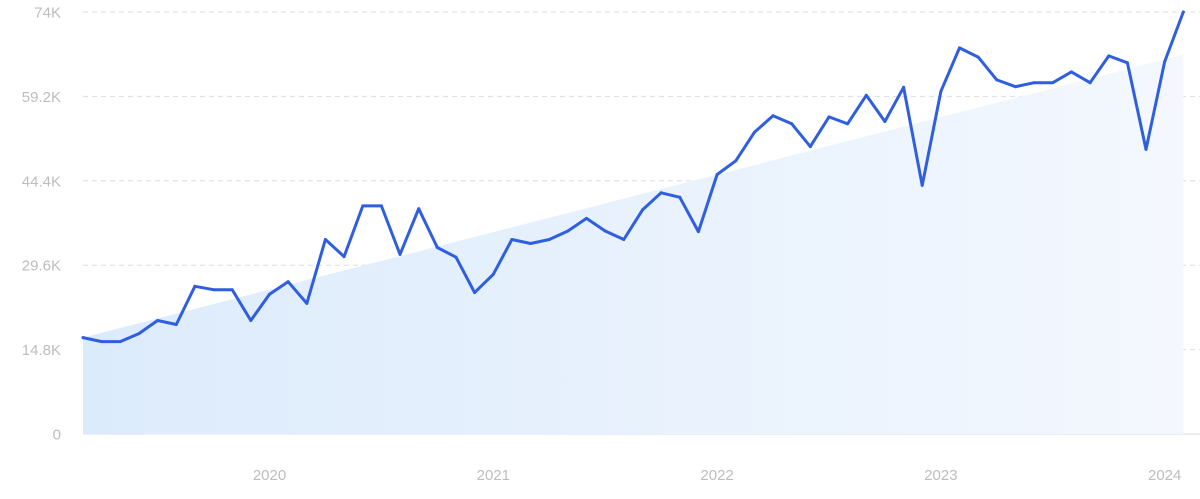 This screenshot has width=1200, height=499. Describe the element at coordinates (1164, 475) in the screenshot. I see `x-tick-label-4: 2024` at that location.